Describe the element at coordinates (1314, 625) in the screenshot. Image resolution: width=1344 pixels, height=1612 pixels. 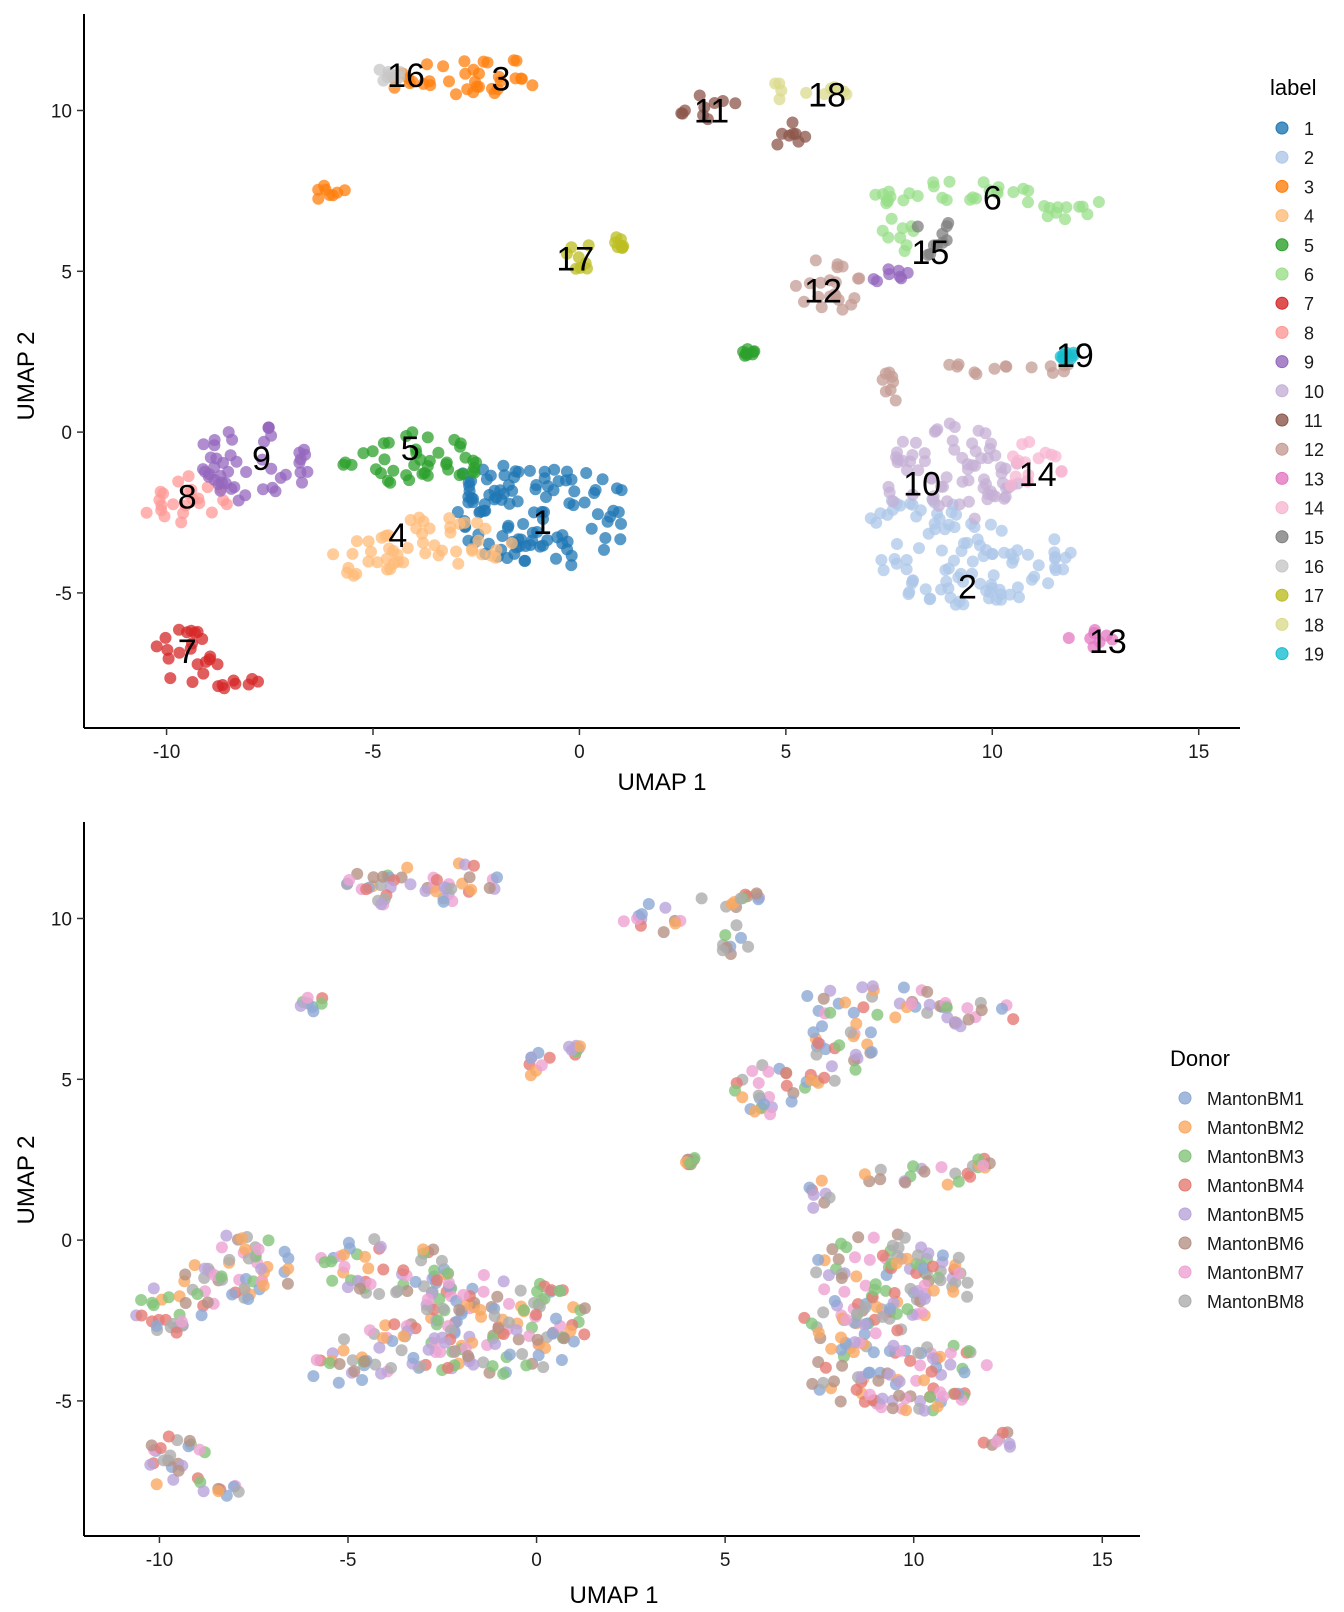
I see `legend-label: 18` at that location.